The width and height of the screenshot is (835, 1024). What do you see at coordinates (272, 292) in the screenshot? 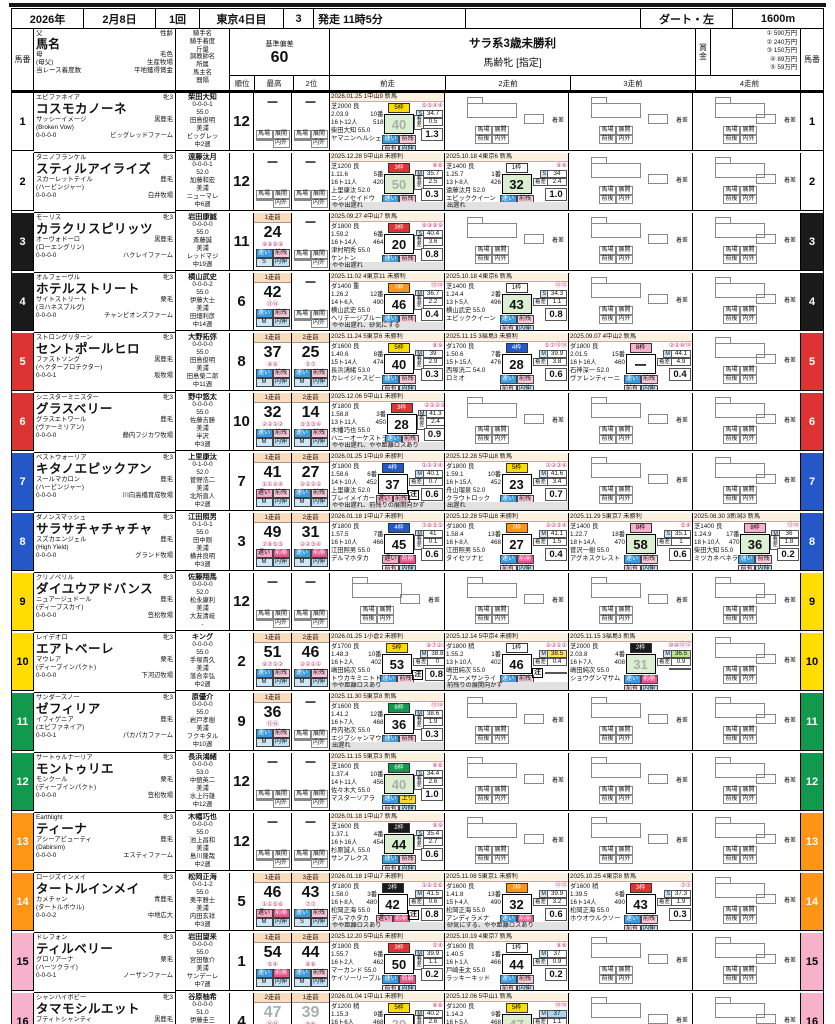
I see `figure-value: 42` at bounding box center [272, 292].